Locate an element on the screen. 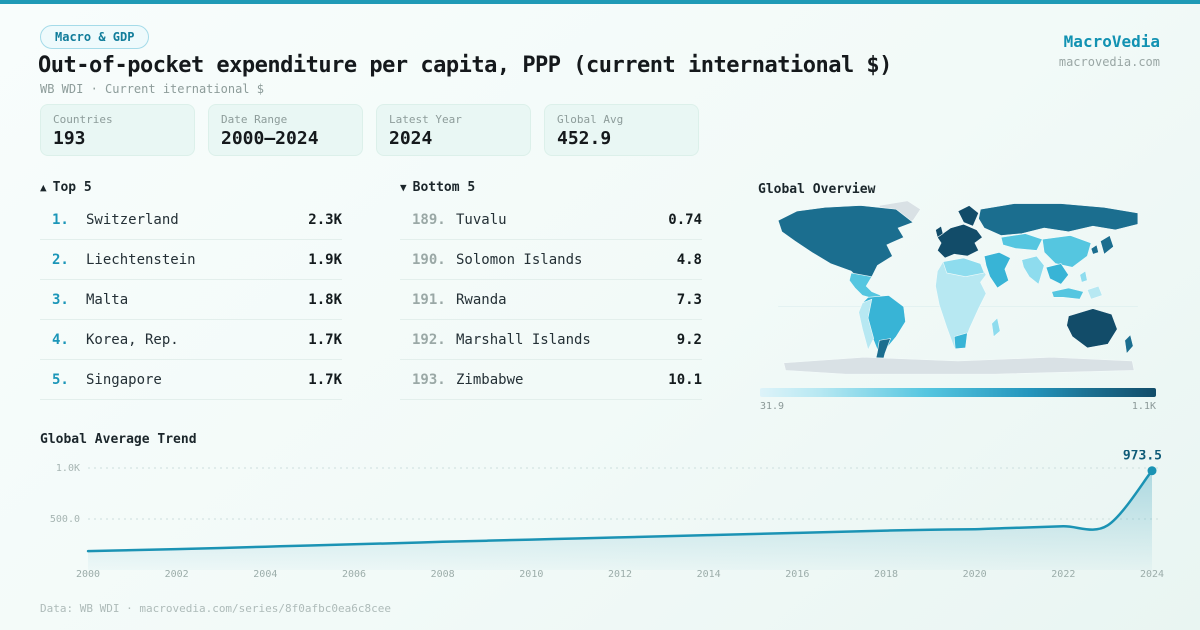 The height and width of the screenshot is (630, 1200). list-item: 1. Switzerland 2.3K is located at coordinates (191, 220).